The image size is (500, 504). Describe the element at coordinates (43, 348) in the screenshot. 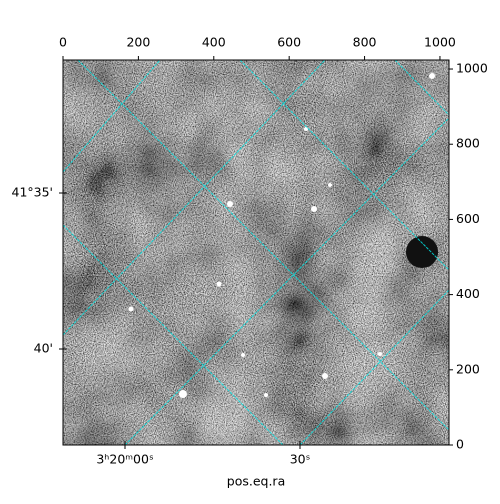

I see `world-y-label: 40'` at that location.